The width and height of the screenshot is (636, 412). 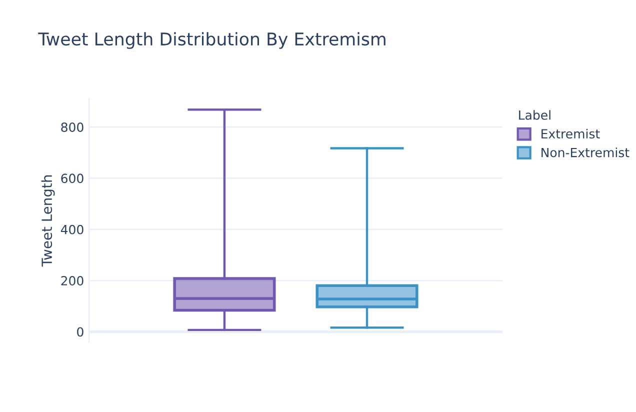 I want to click on chart-title: Tweet Length Distribution By Extremism, so click(x=212, y=40).